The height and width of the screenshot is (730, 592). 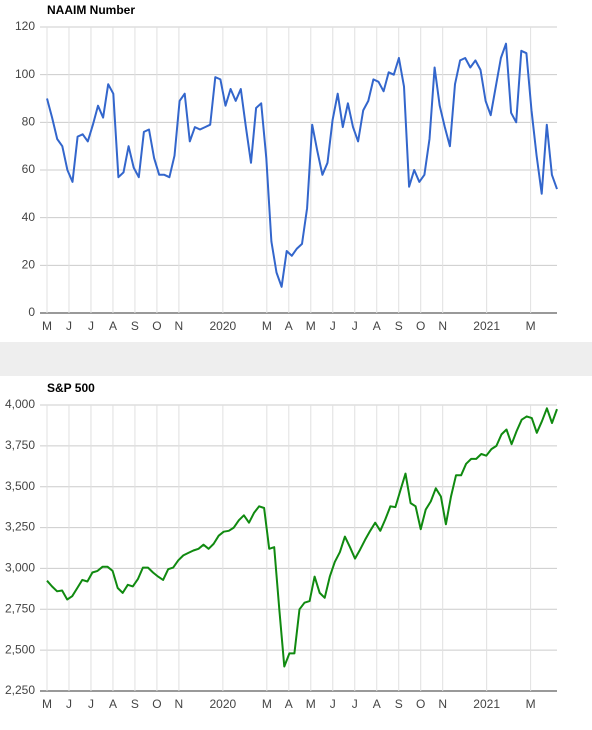 What do you see at coordinates (20, 527) in the screenshot?
I see `y-tick-label: 3,250` at bounding box center [20, 527].